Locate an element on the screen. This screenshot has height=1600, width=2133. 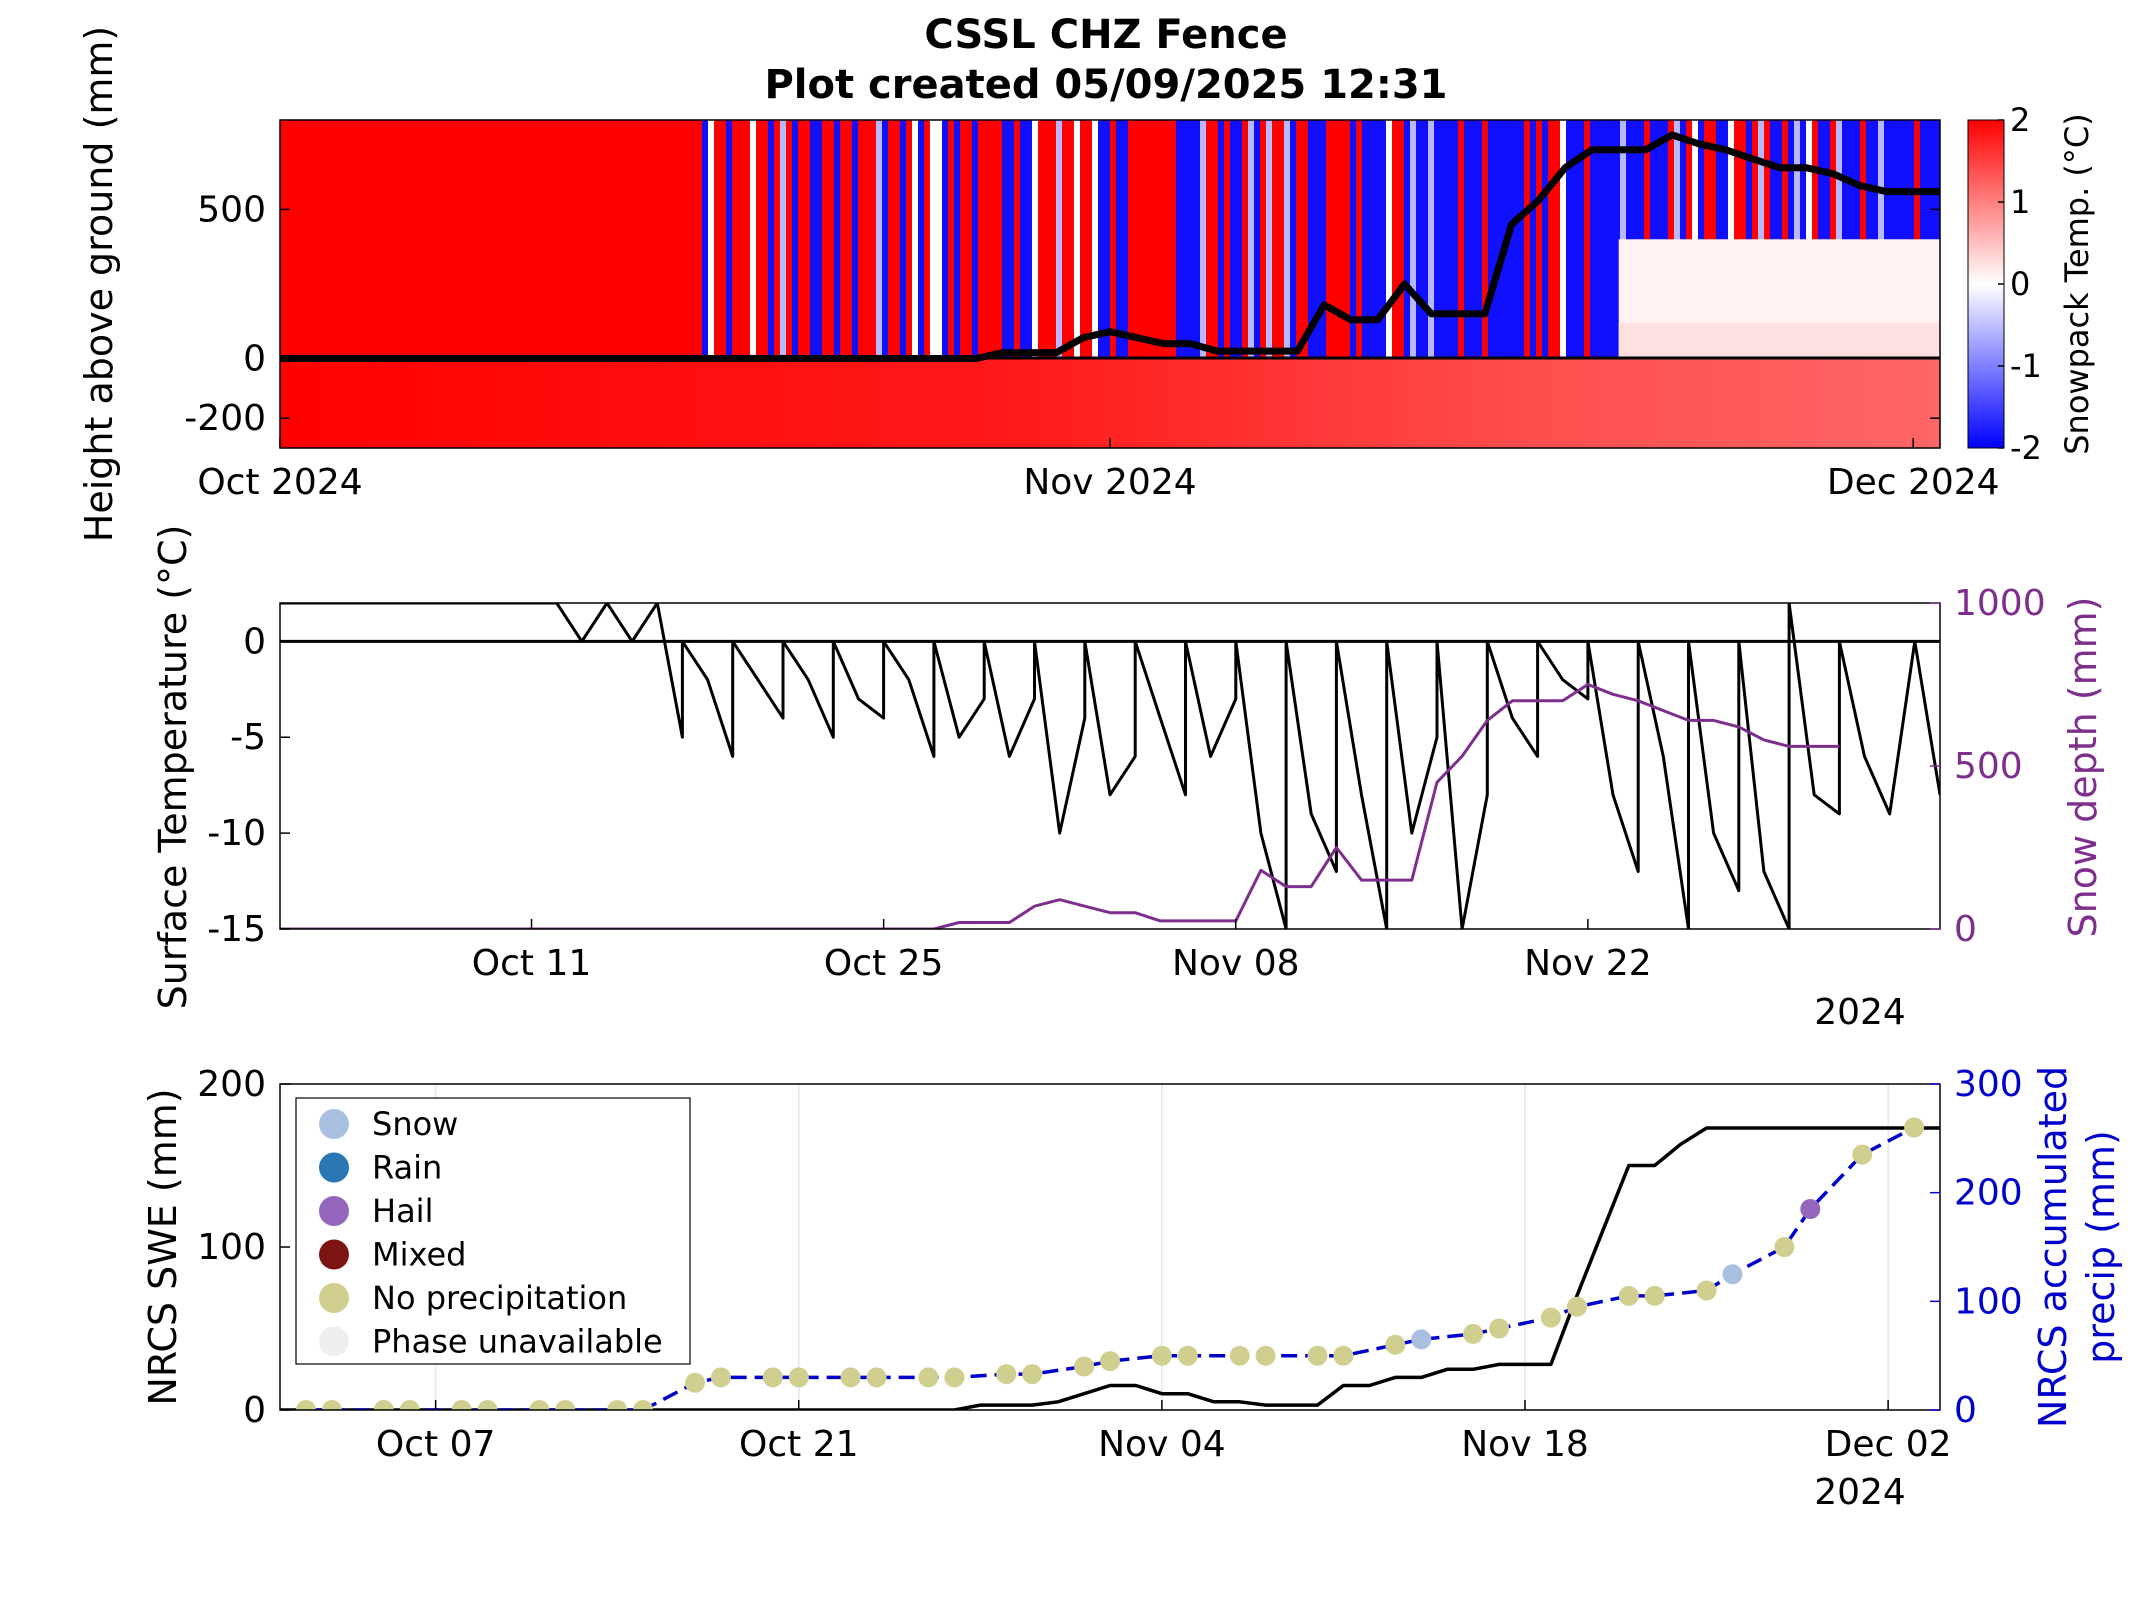
panel1-xticks: Oct 2024 Nov 2024 Dec 2024 is located at coordinates (1098, 470).